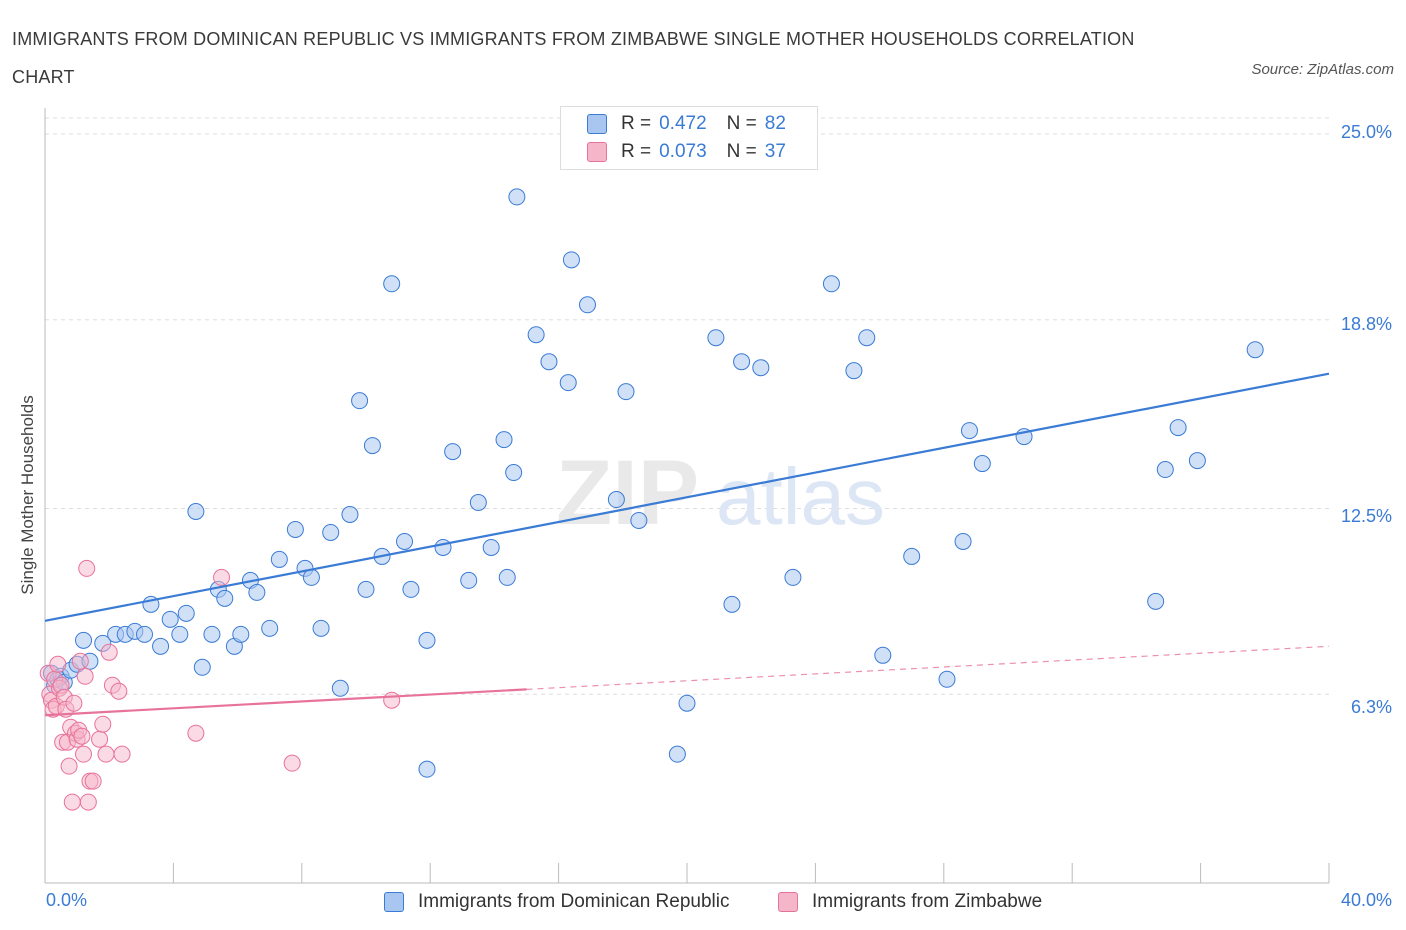  Describe the element at coordinates (1366, 900) in the screenshot. I see `x-tick-max: 40.0%` at that location.